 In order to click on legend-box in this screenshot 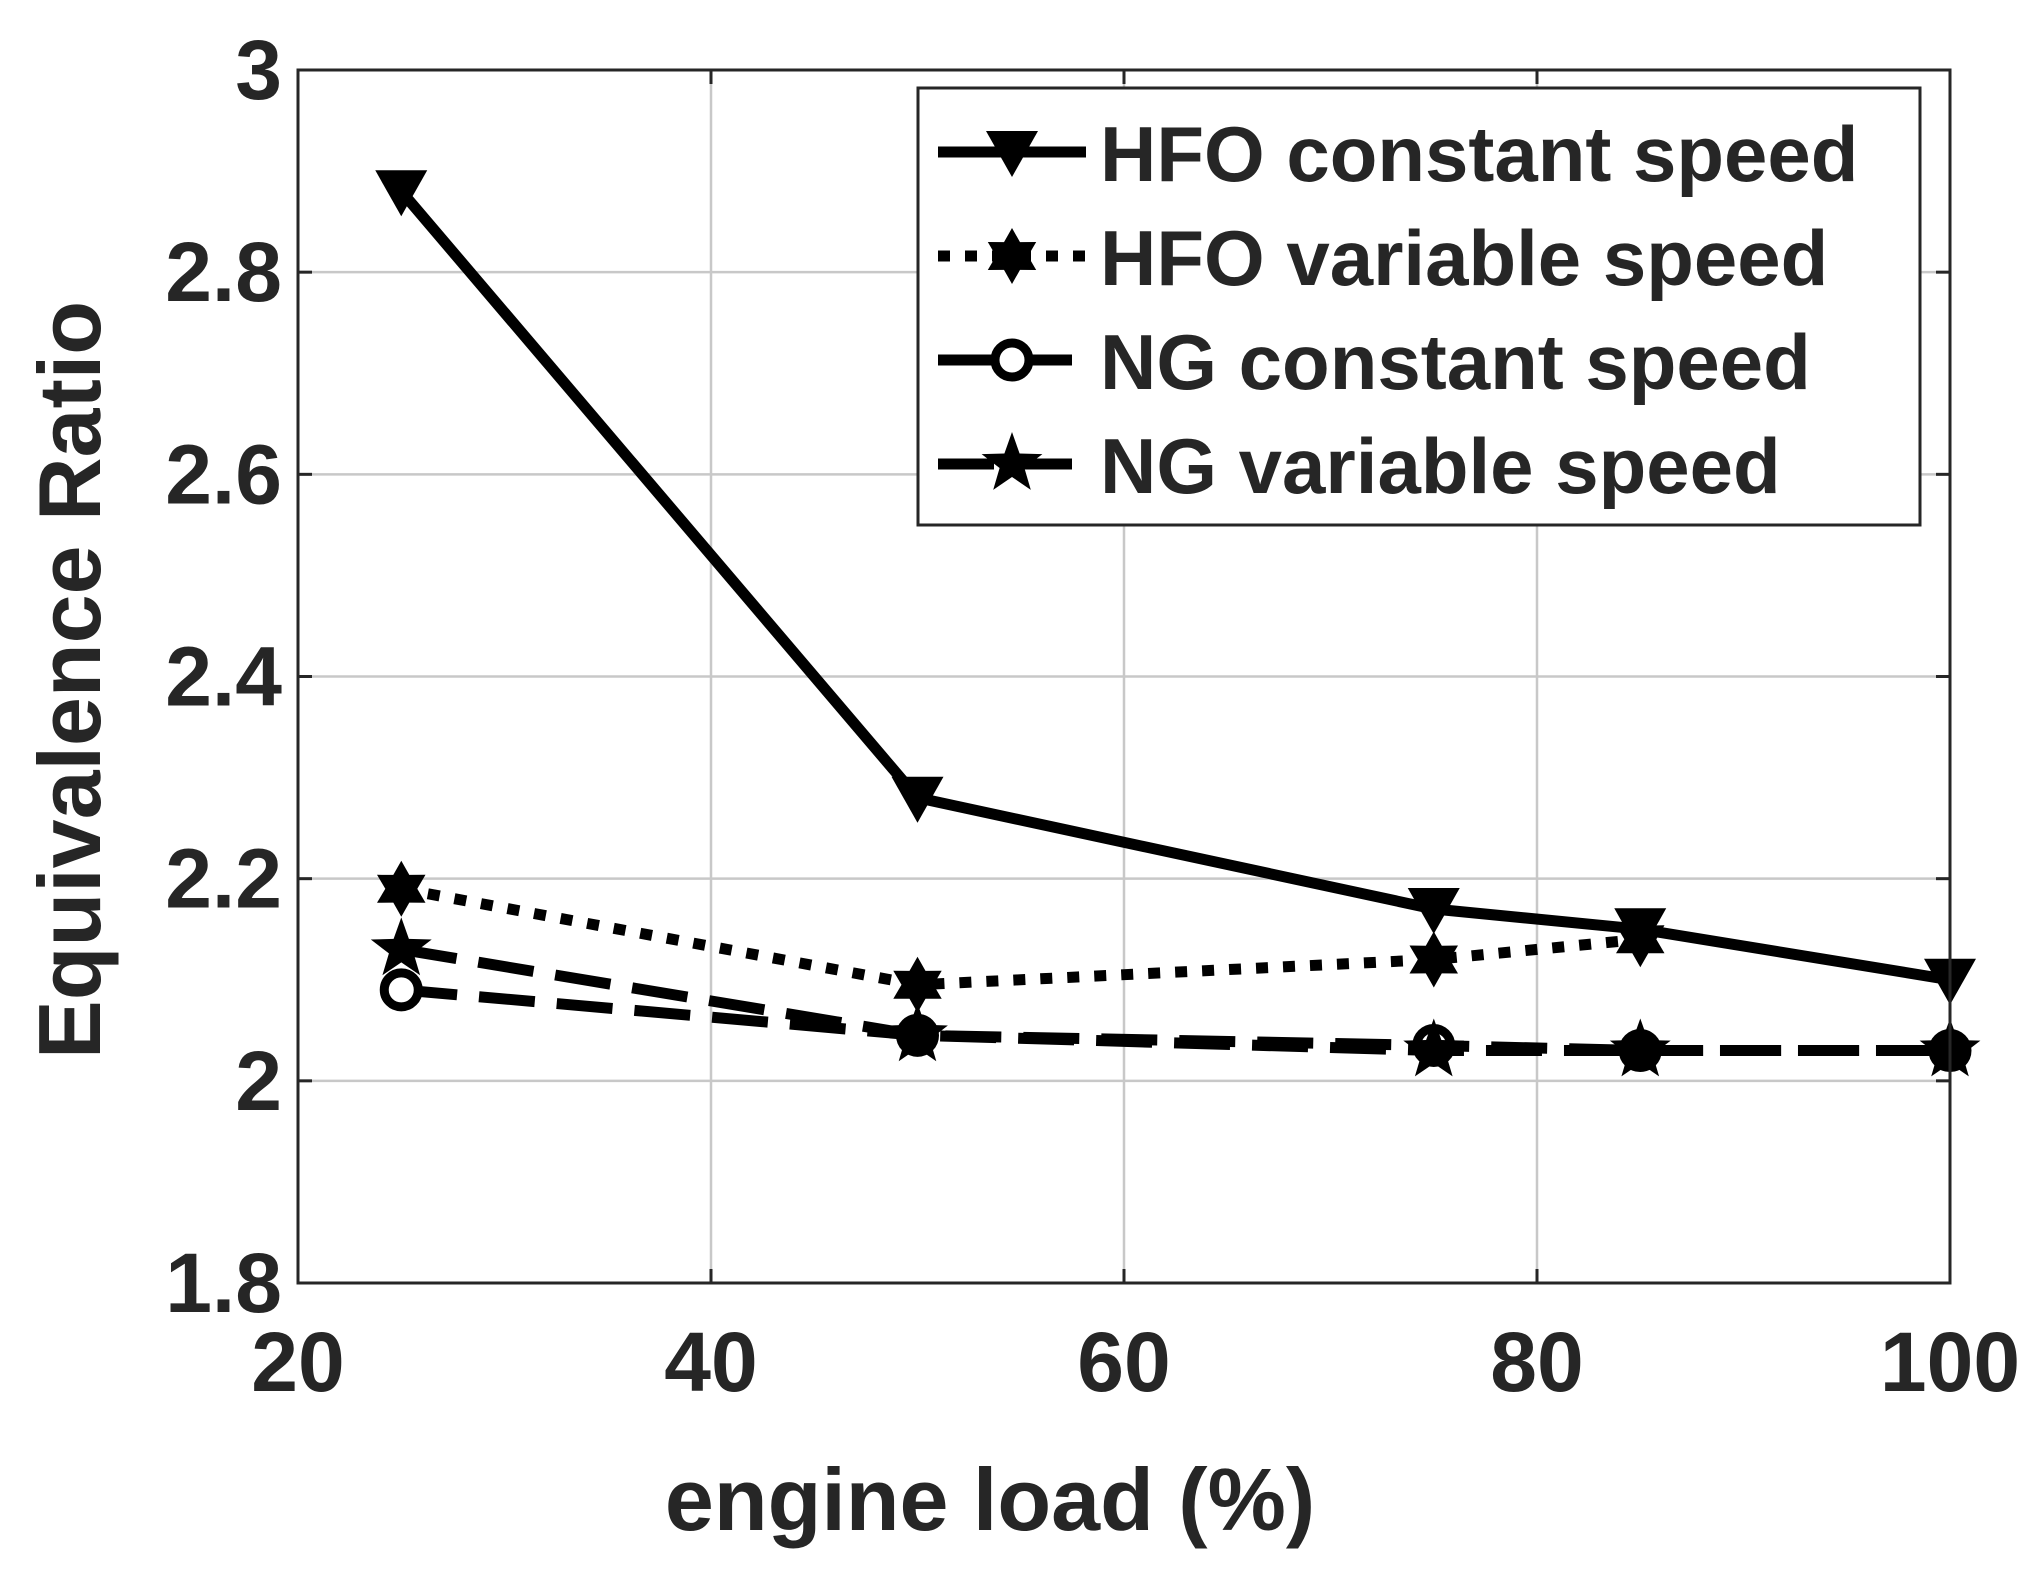, I will do `click(1419, 306)`.